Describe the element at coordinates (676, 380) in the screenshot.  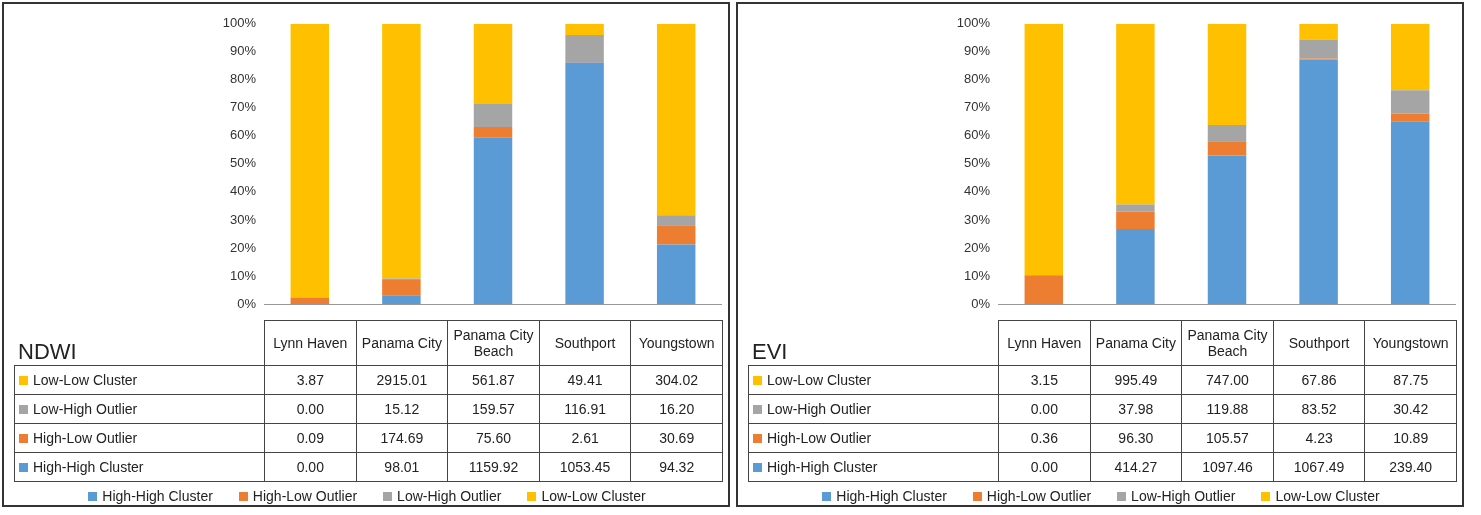
I see `text: 304.02` at that location.